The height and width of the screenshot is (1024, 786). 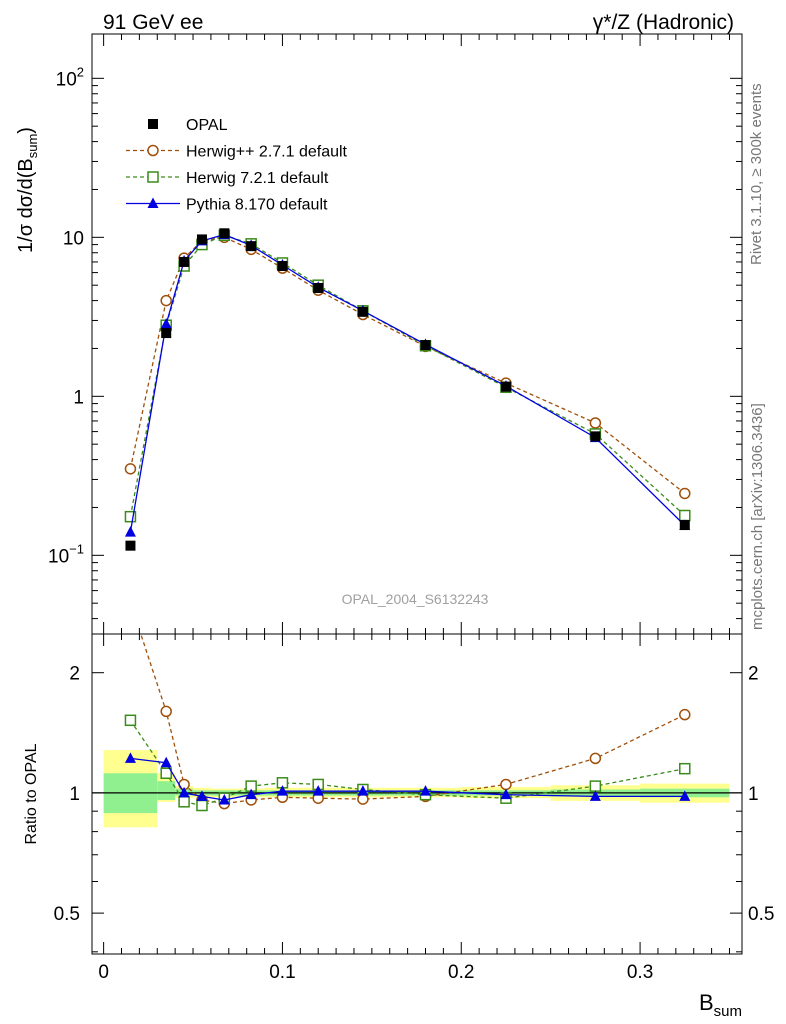 I want to click on legend-data-label: OPAL, so click(x=207, y=125).